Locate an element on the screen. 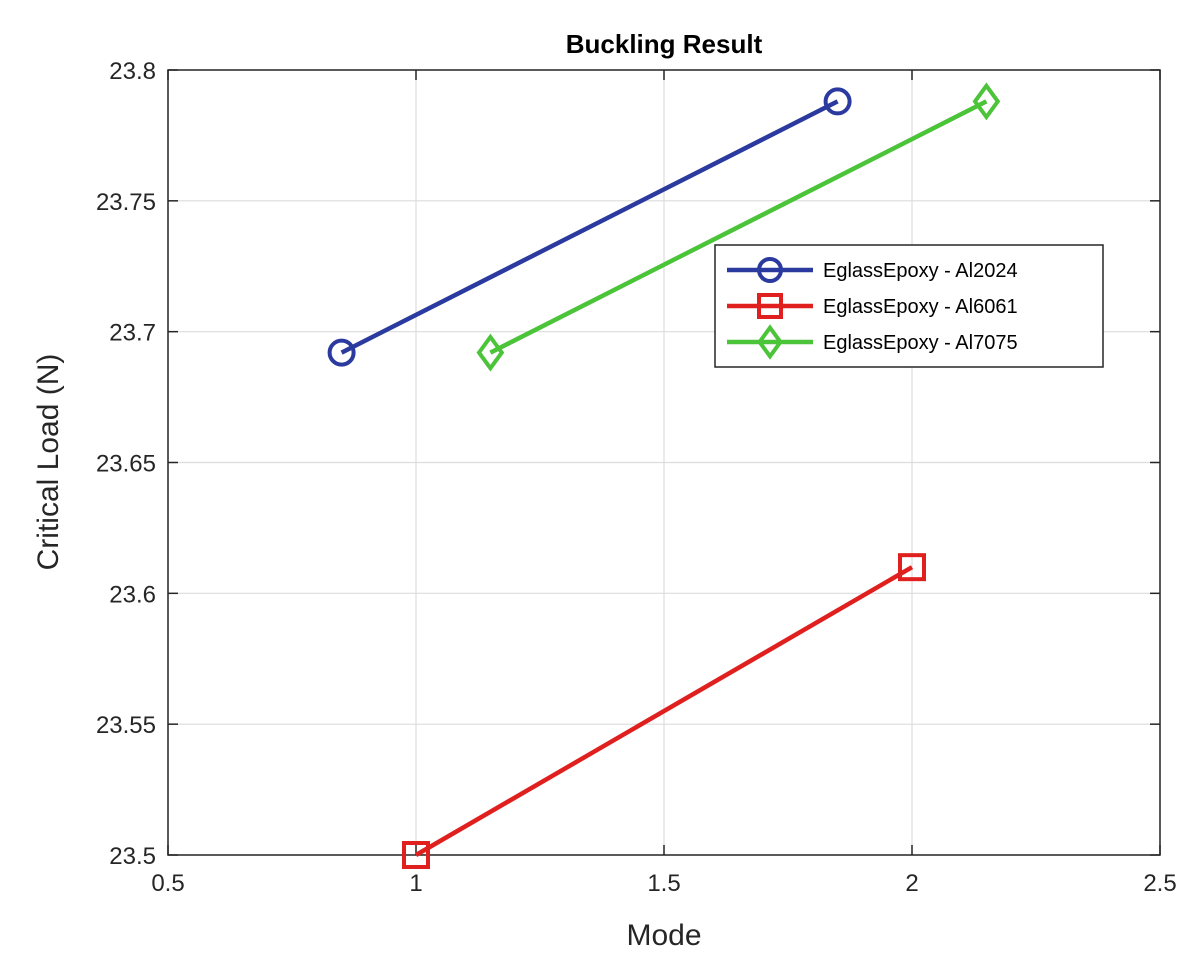 The image size is (1200, 967). legend-label: EglassEpoxy - Al7075 is located at coordinates (920, 343).